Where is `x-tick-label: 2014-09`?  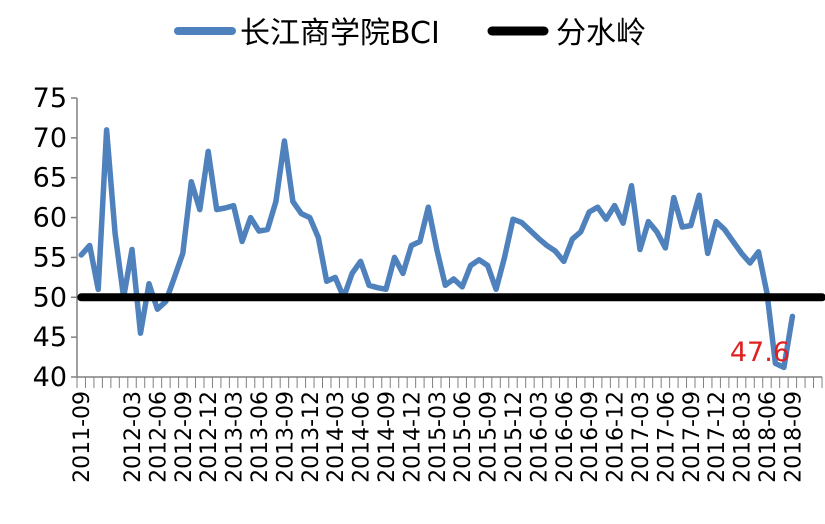
x-tick-label: 2014-09 is located at coordinates (387, 437).